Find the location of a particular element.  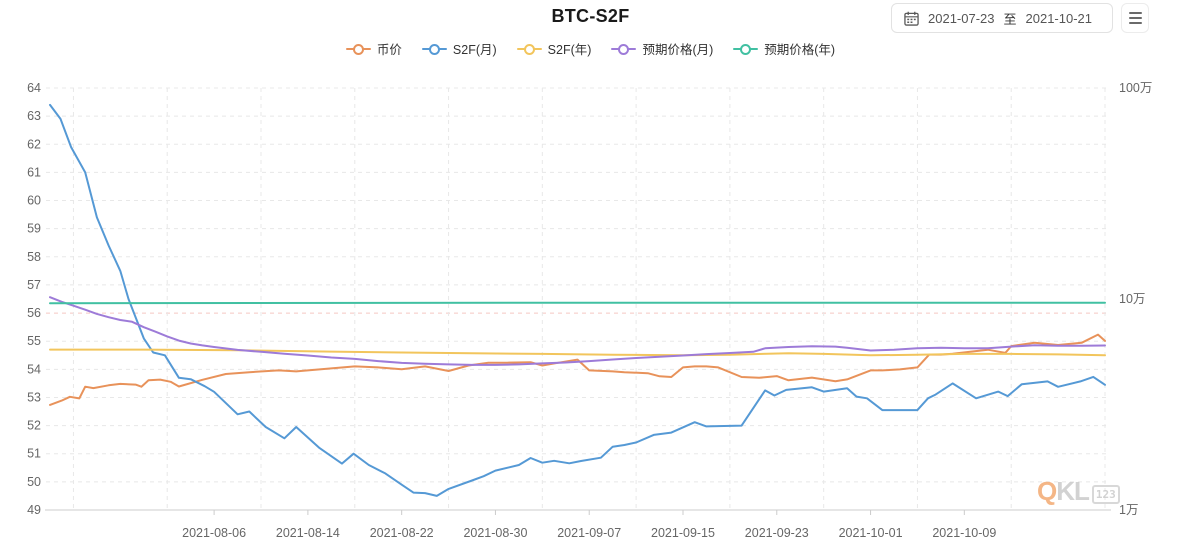

svg-text: 2021-08-14 is located at coordinates (308, 533).